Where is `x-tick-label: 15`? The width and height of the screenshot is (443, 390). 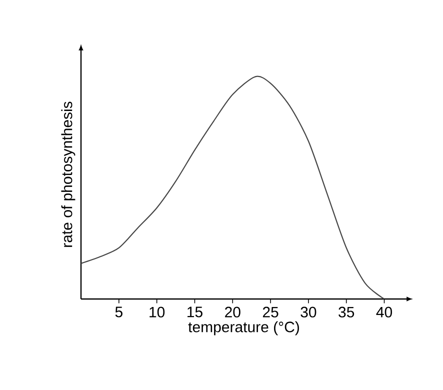
x-tick-label: 15 is located at coordinates (195, 312).